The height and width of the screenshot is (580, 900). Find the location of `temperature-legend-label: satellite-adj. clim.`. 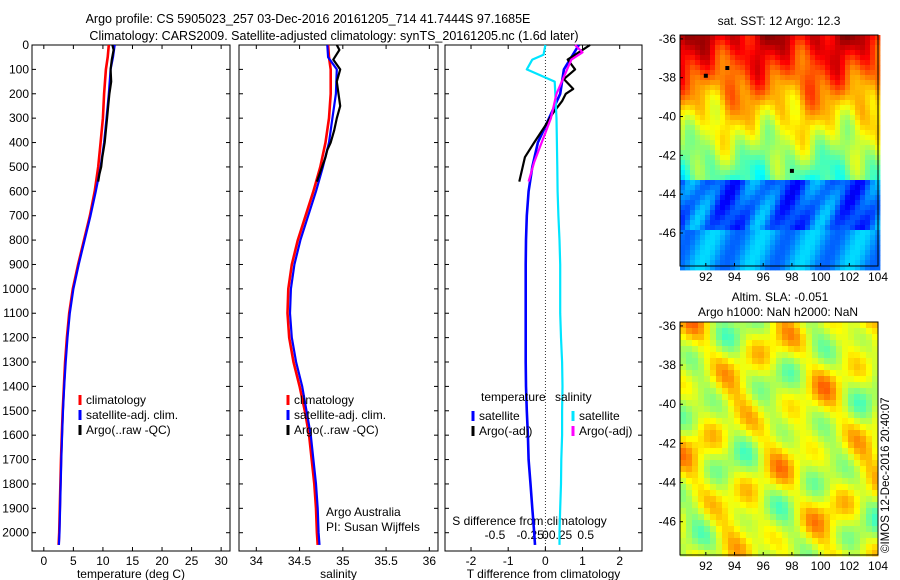

temperature-legend-label: satellite-adj. clim. is located at coordinates (132, 415).